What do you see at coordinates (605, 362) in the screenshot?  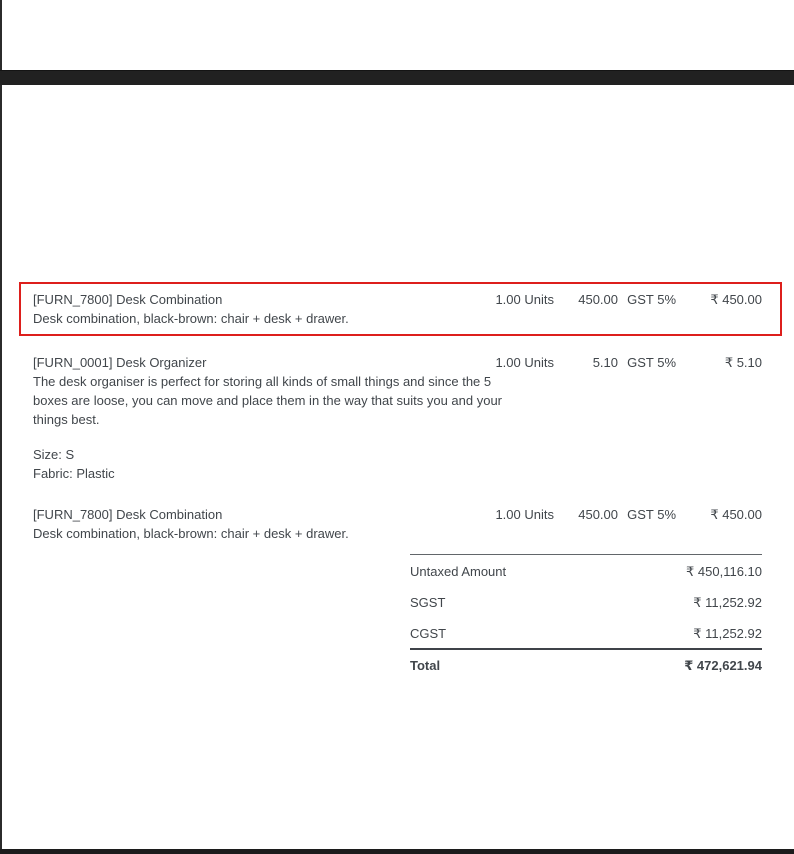 I see `unit-price-cell: 5.10` at bounding box center [605, 362].